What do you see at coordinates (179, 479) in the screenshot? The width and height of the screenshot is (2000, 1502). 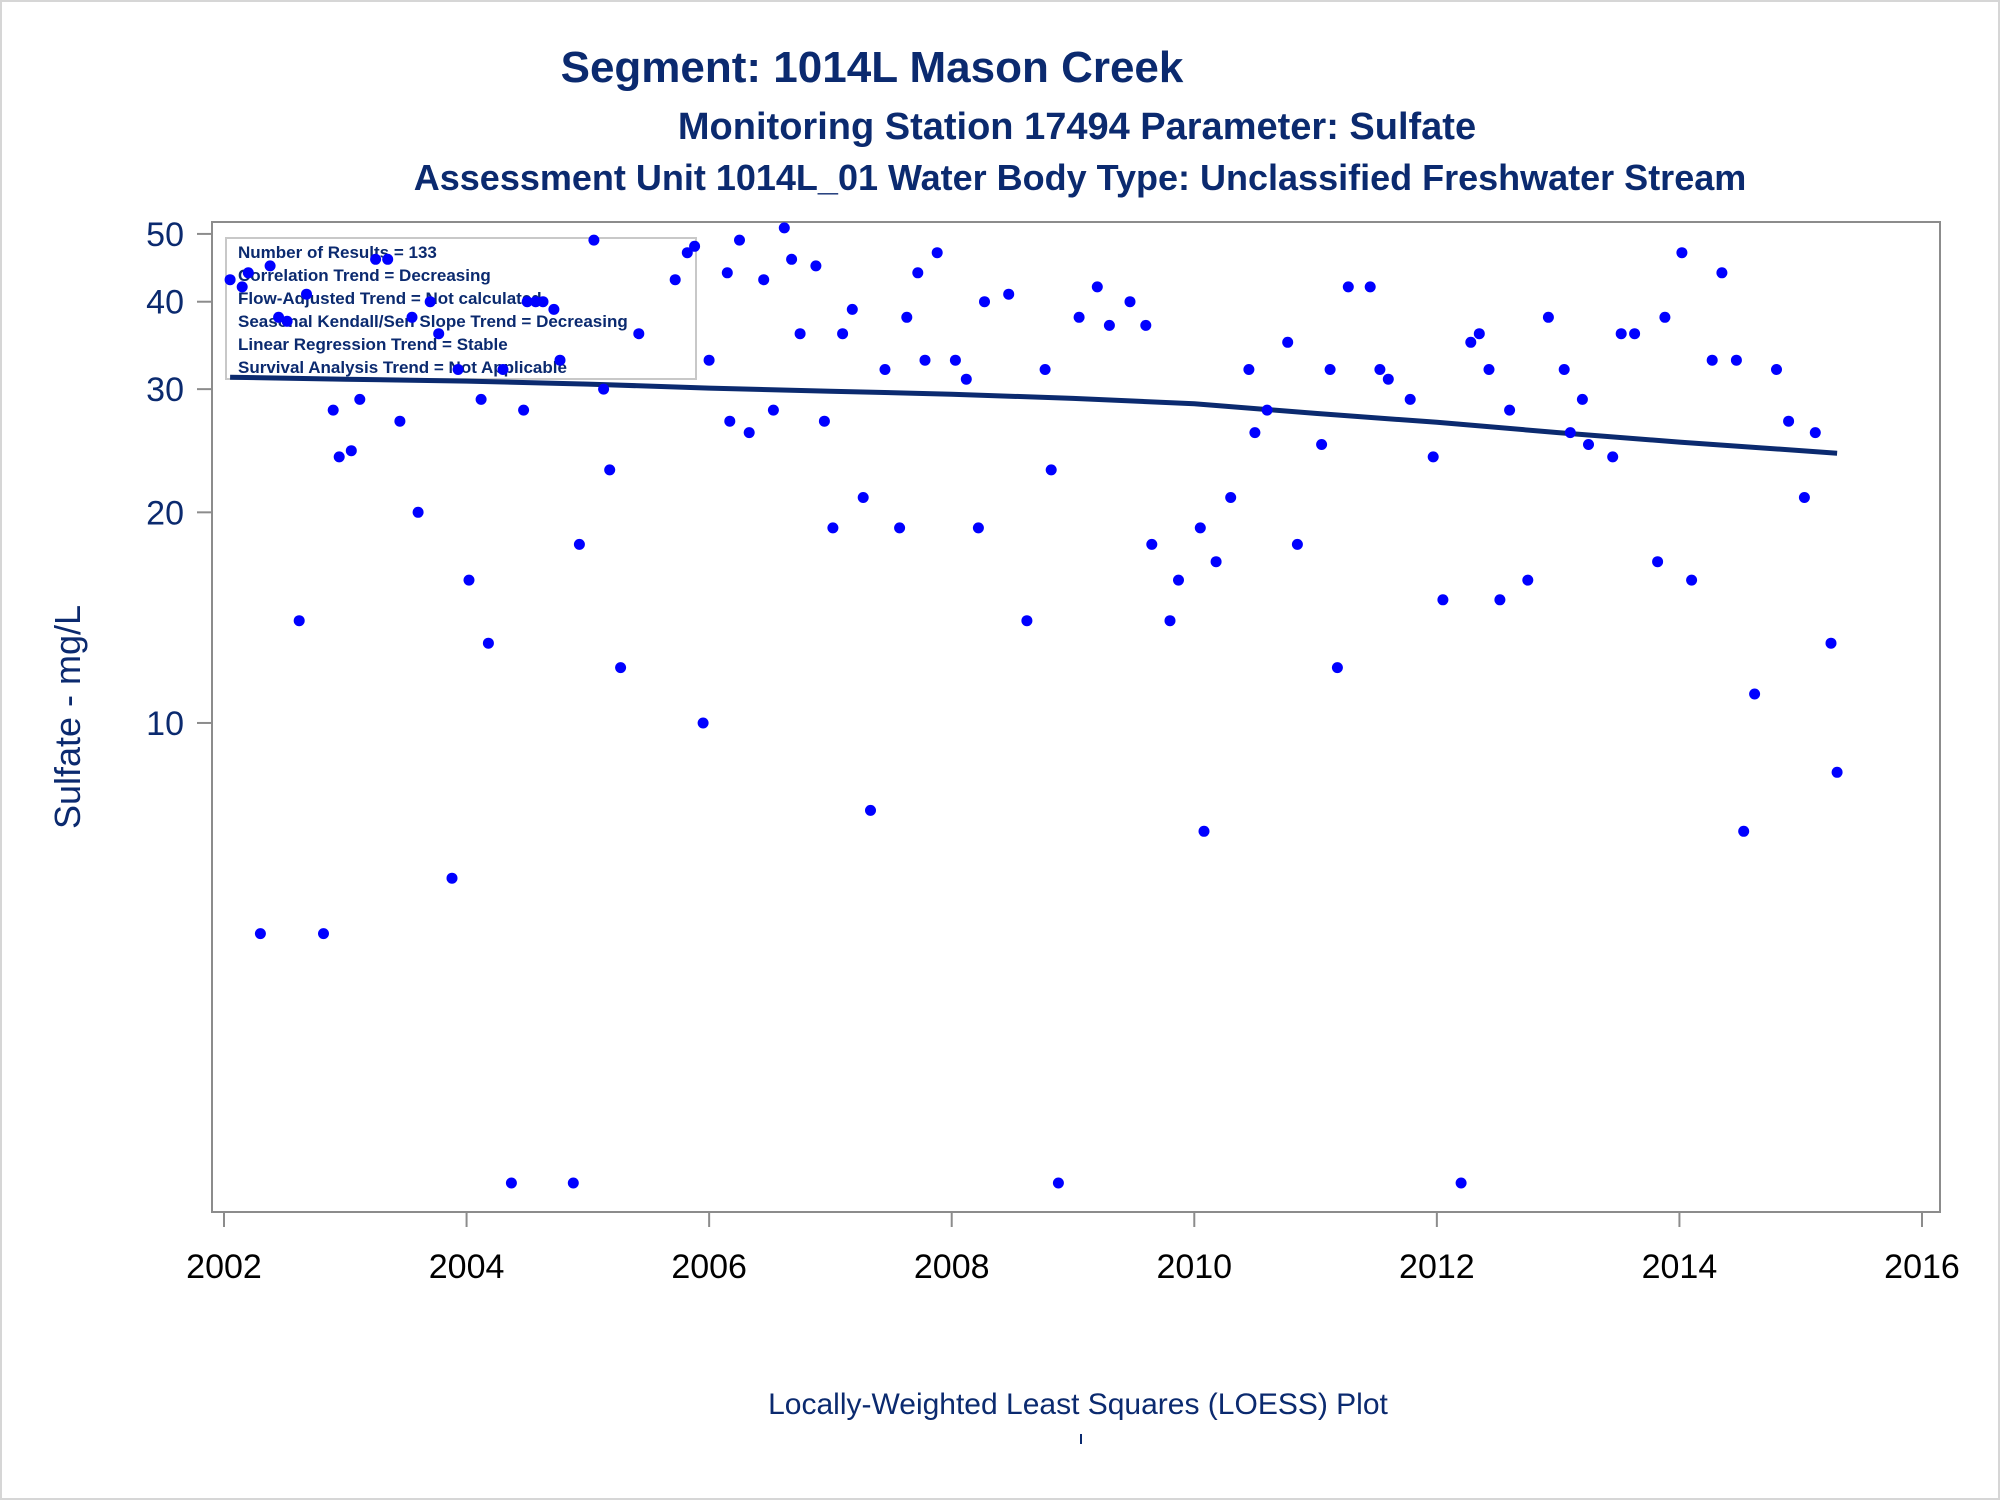 I see `y-axis: 10 20 30 40 50` at bounding box center [179, 479].